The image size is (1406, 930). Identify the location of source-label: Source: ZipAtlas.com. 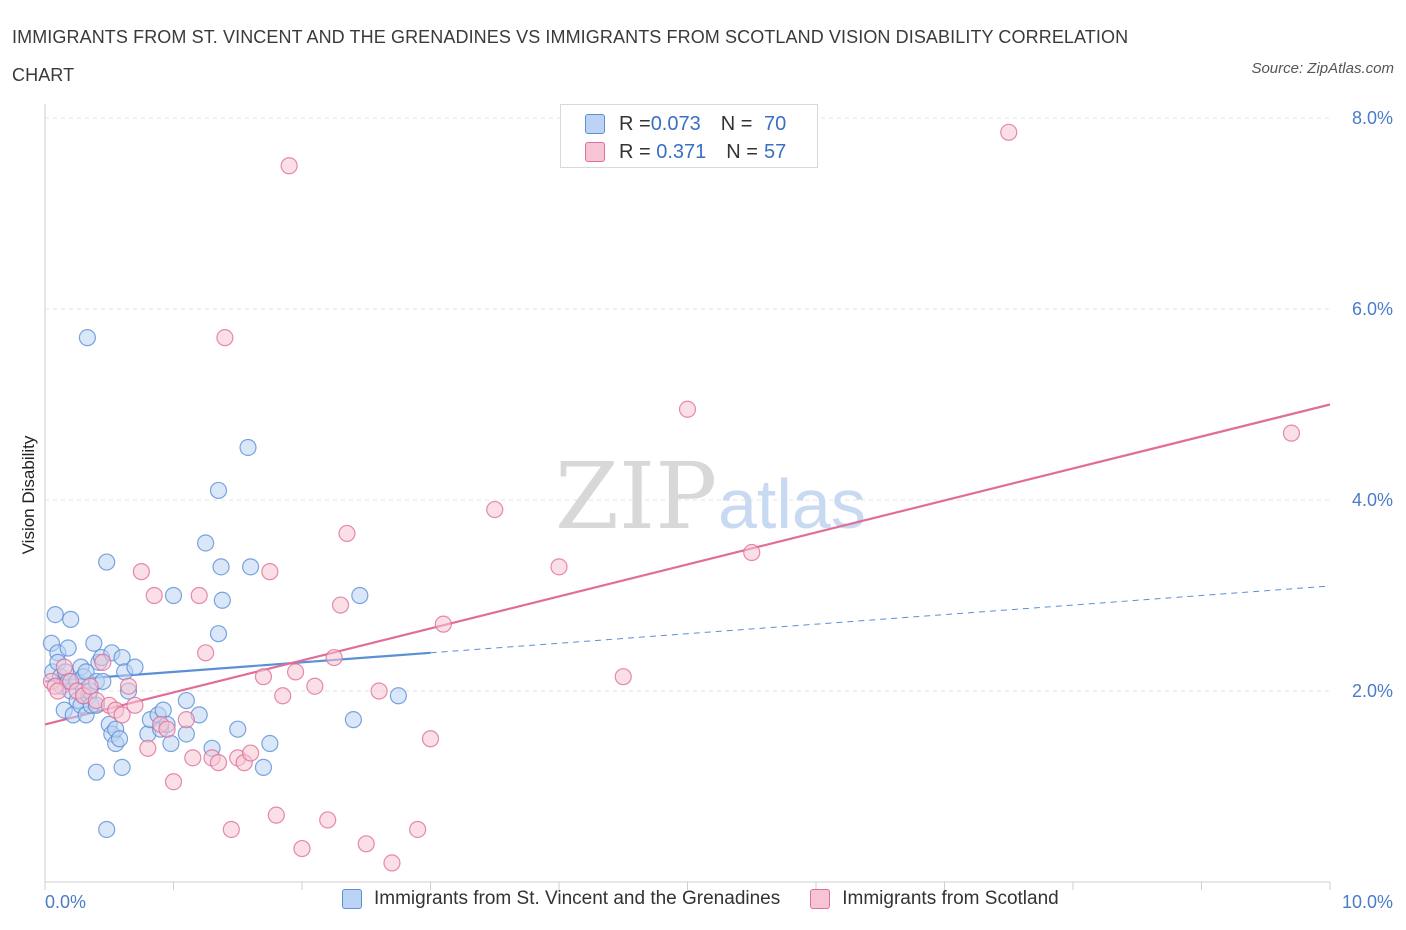
(1322, 68).